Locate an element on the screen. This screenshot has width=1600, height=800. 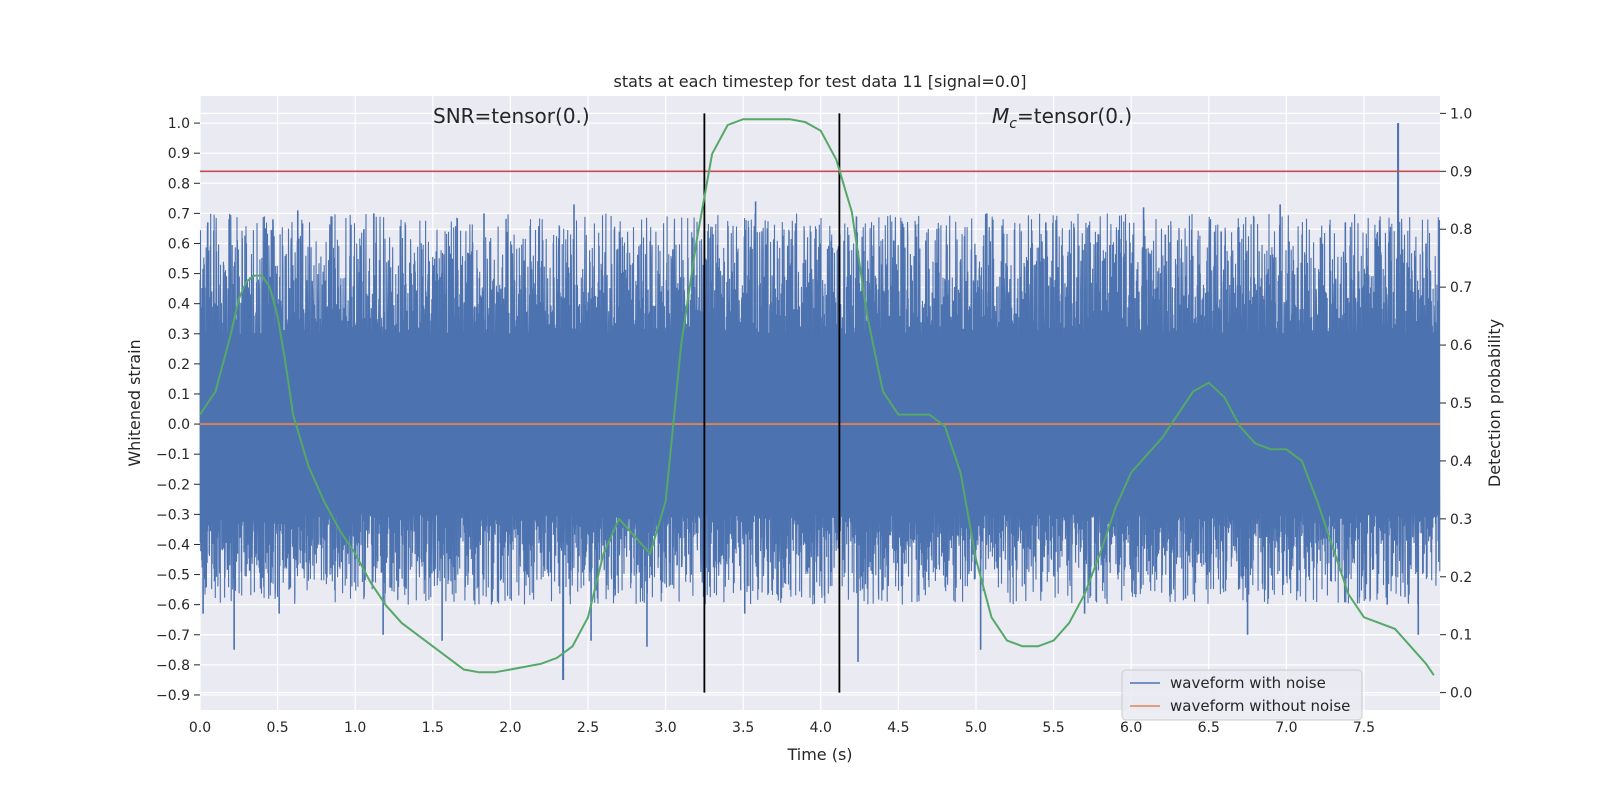
x-tick-label: 6.5 is located at coordinates (1209, 728).